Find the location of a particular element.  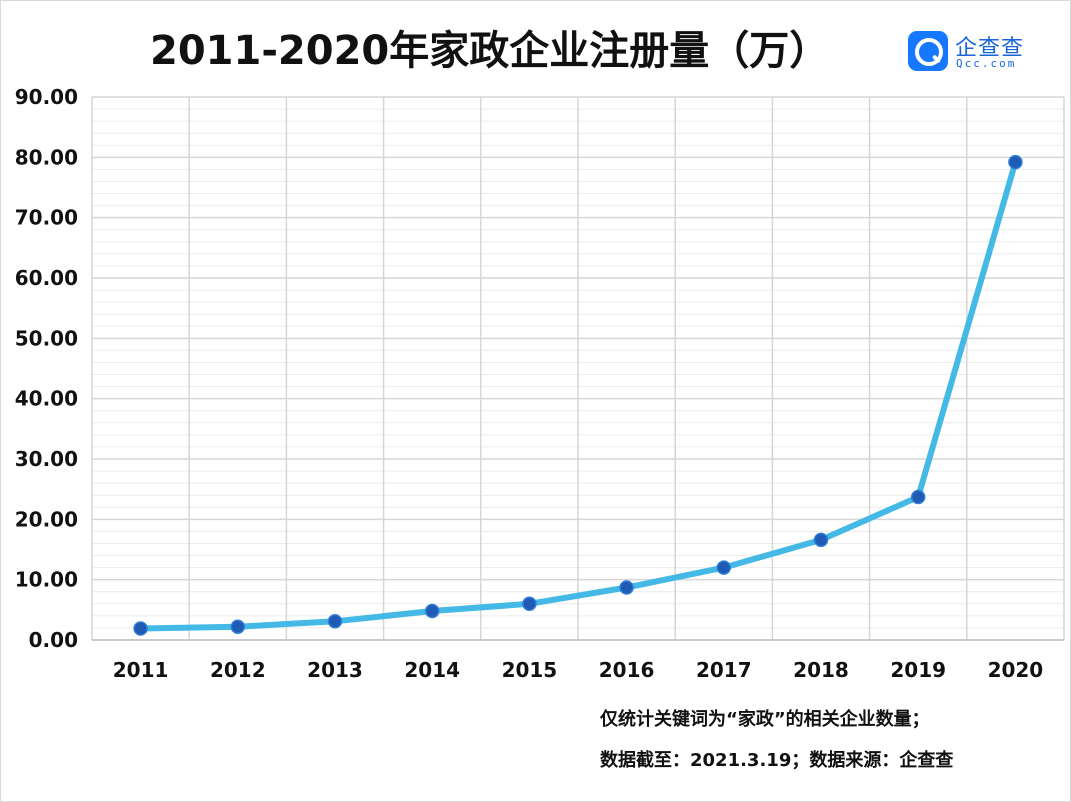

y-tick-label: 30.00 is located at coordinates (46, 459).